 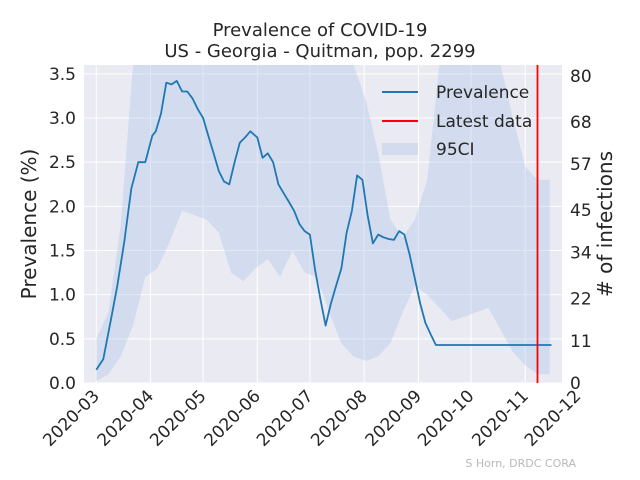 I want to click on chart-subtitle: US - Georgia - Quitman, pop. 2299, so click(x=319, y=51).